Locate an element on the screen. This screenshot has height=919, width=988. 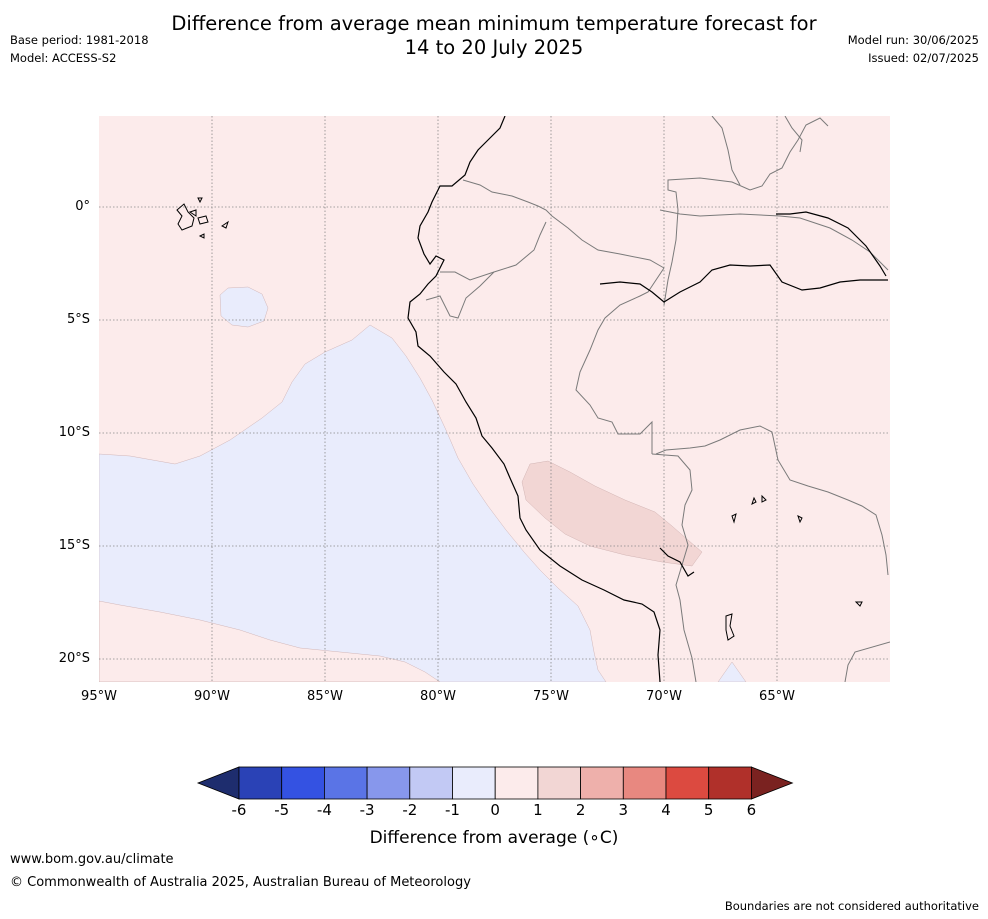
lat-label-10s: 10°S is located at coordinates (74, 432).